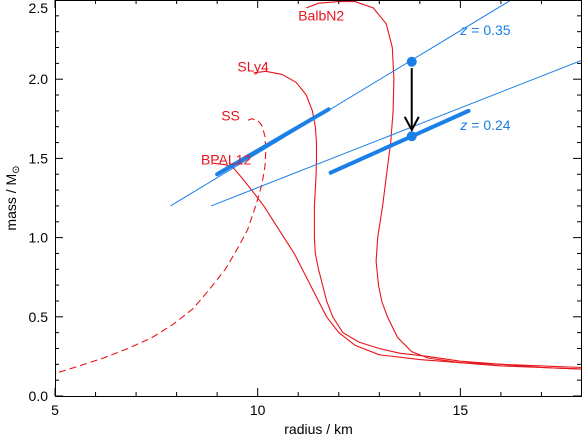  What do you see at coordinates (39, 79) in the screenshot?
I see `y-tick-label: 2.0` at bounding box center [39, 79].